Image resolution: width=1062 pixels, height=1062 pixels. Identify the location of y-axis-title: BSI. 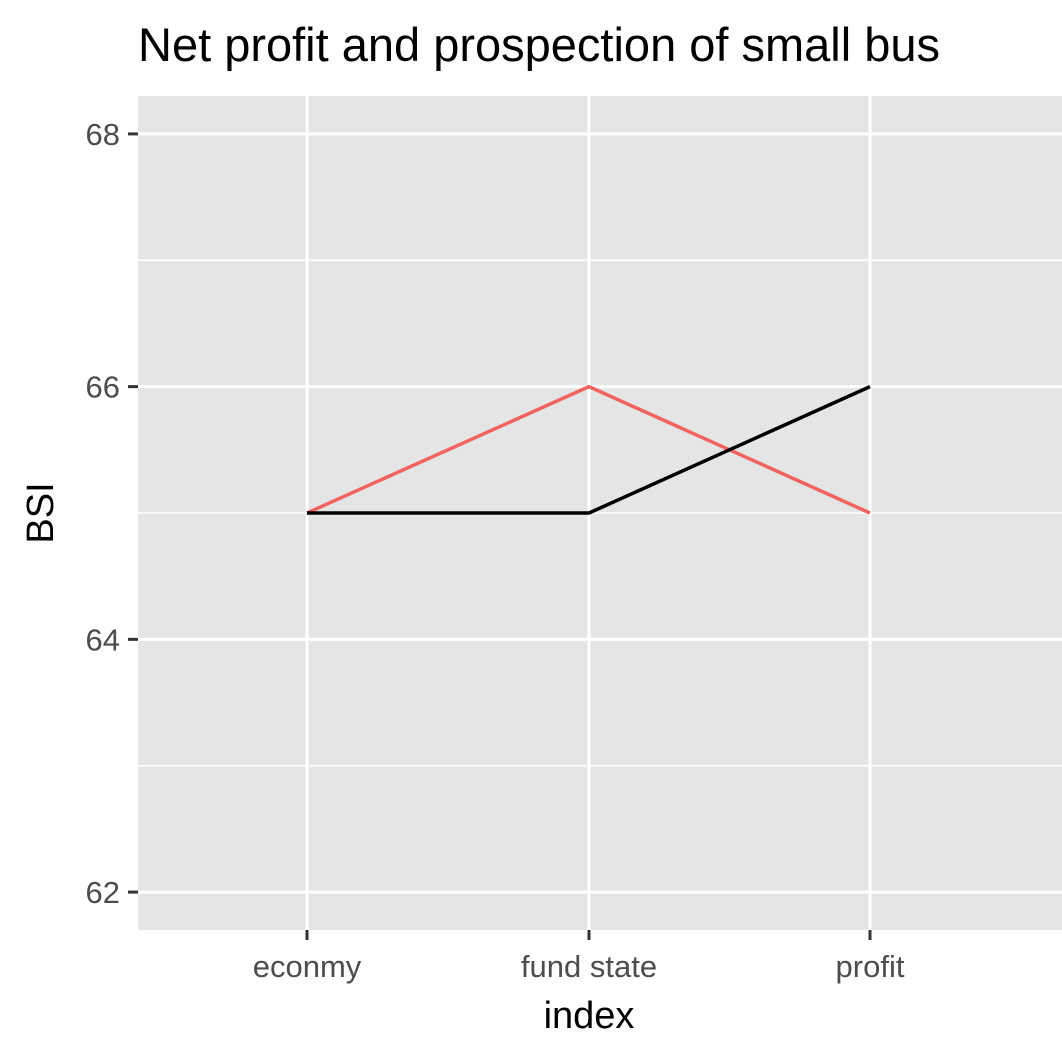
(41, 512).